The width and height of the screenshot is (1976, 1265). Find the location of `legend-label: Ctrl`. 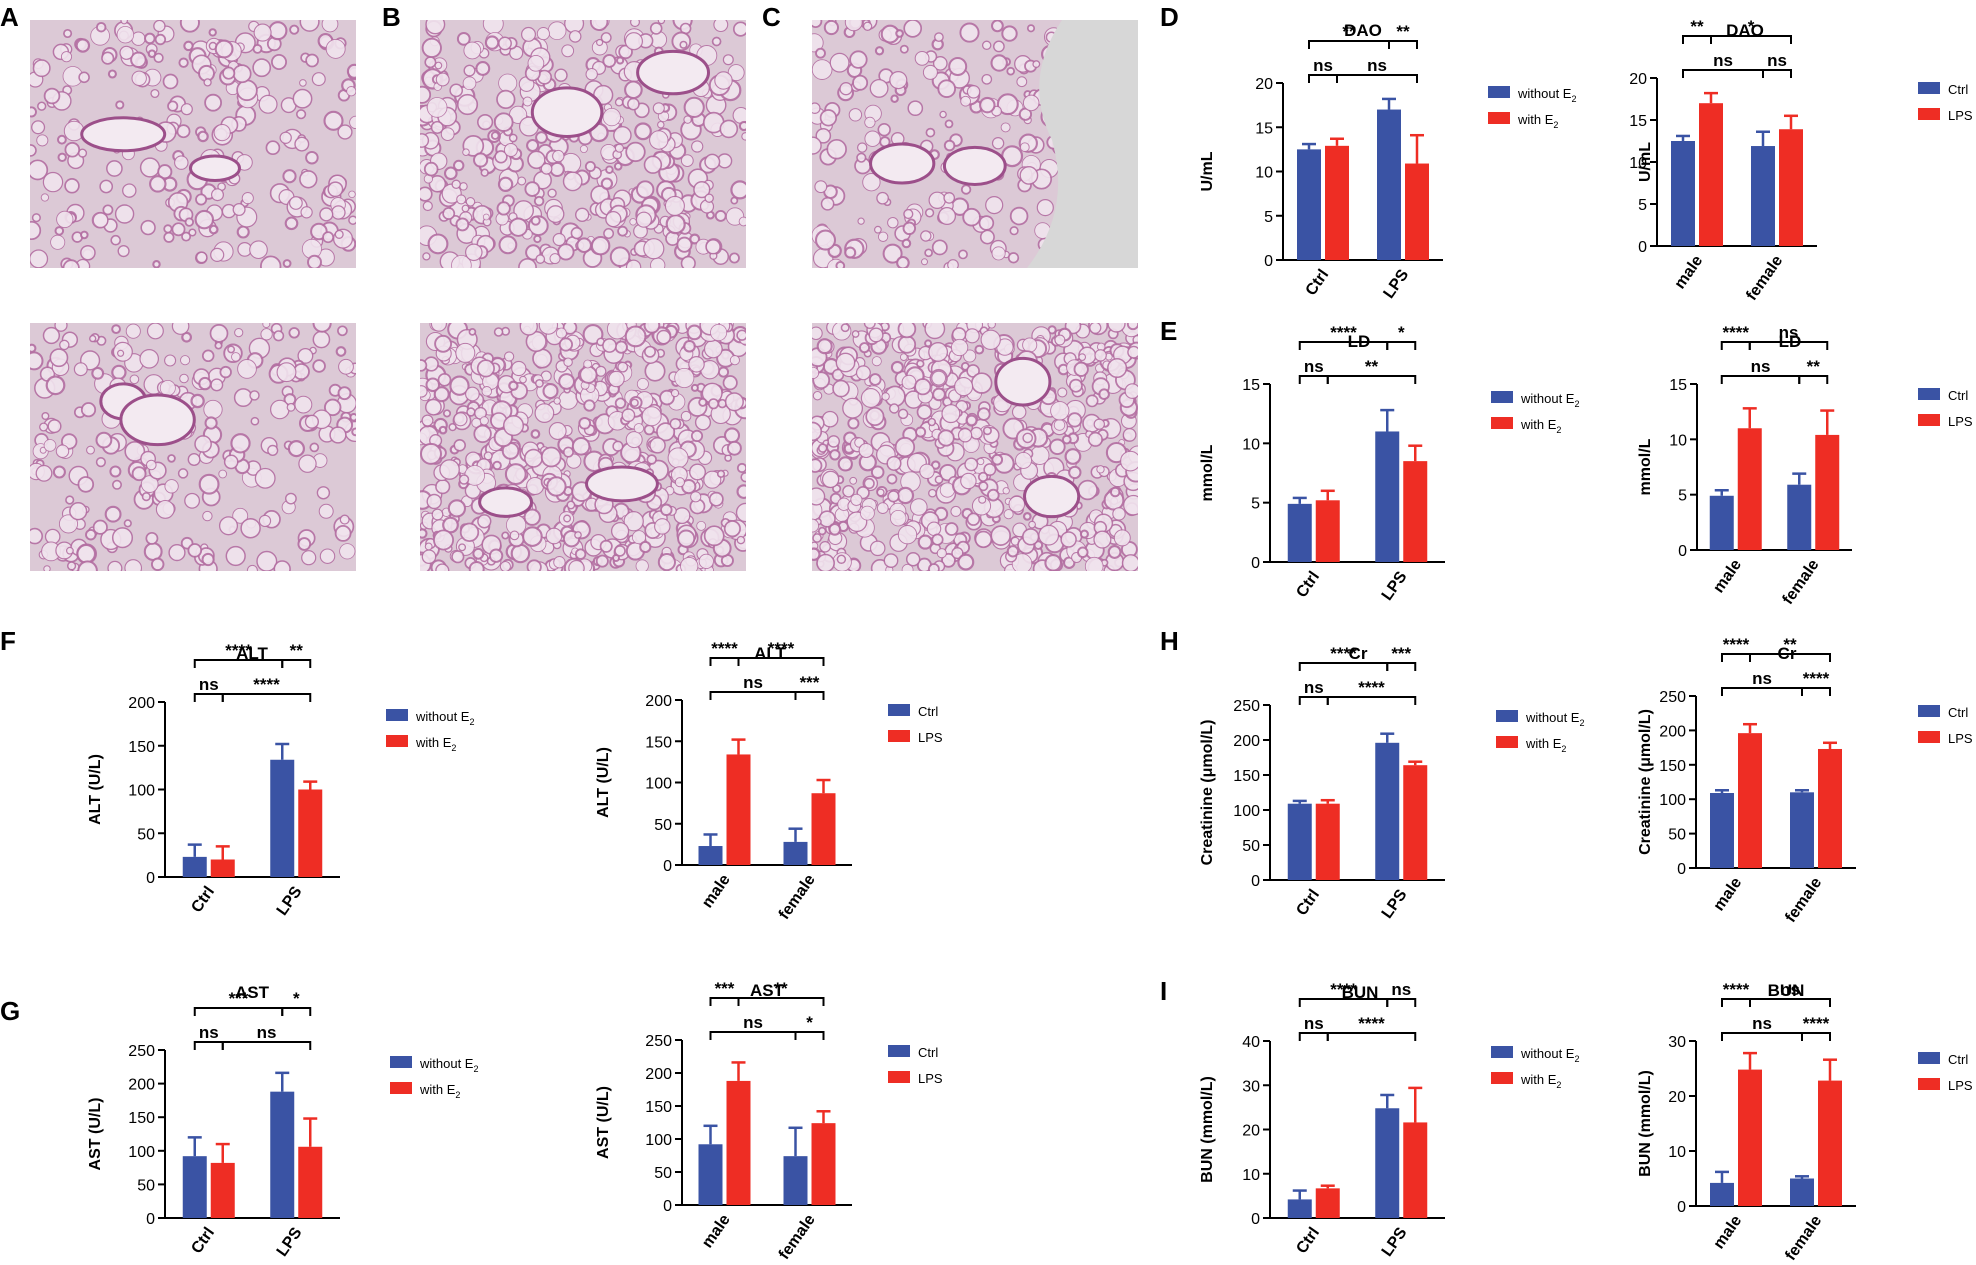

legend-label: Ctrl is located at coordinates (1958, 1059).